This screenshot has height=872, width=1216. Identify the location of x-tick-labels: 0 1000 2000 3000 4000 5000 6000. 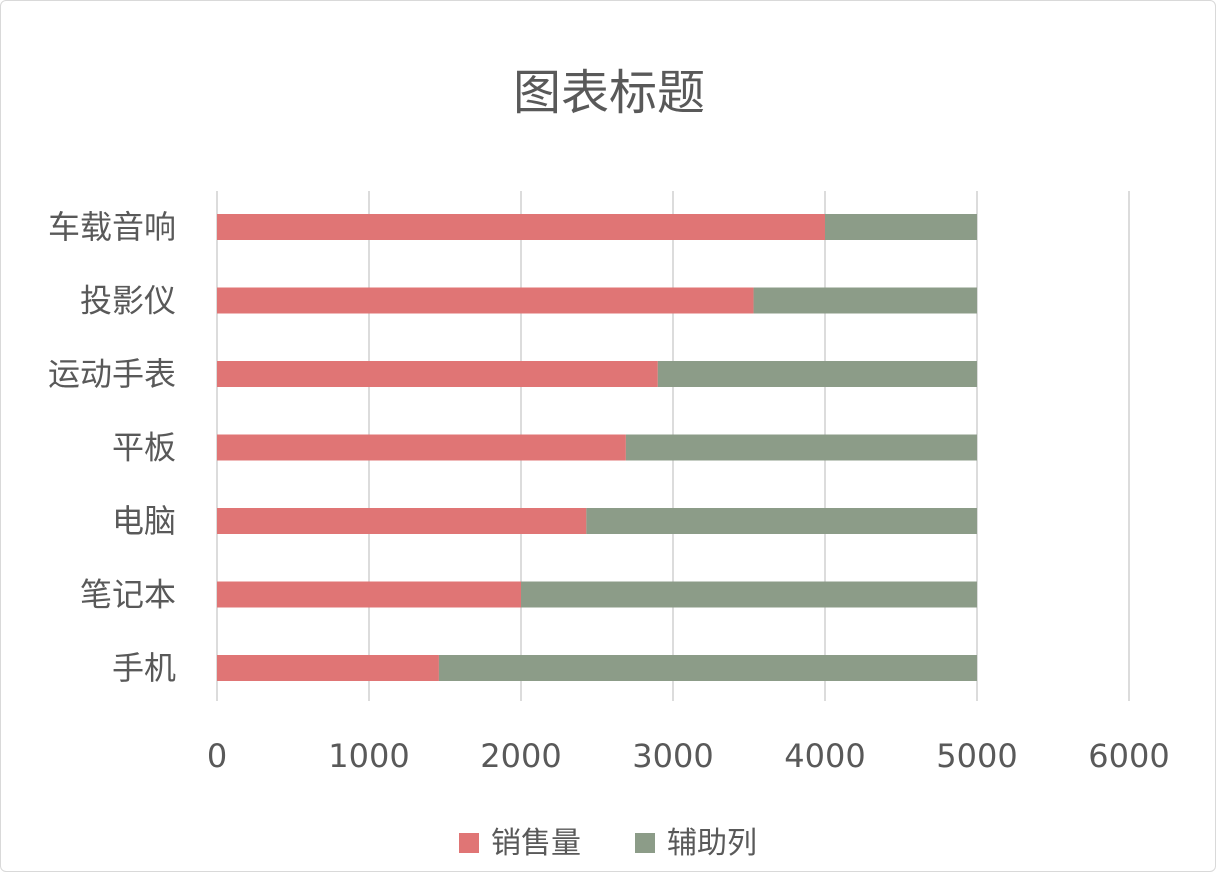
(688, 756).